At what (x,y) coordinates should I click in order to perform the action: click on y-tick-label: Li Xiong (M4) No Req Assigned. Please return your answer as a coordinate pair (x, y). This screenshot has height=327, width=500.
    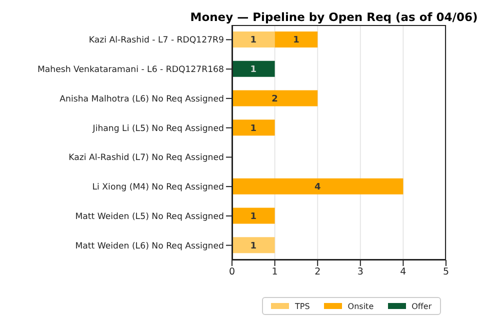
    Looking at the image, I should click on (158, 187).